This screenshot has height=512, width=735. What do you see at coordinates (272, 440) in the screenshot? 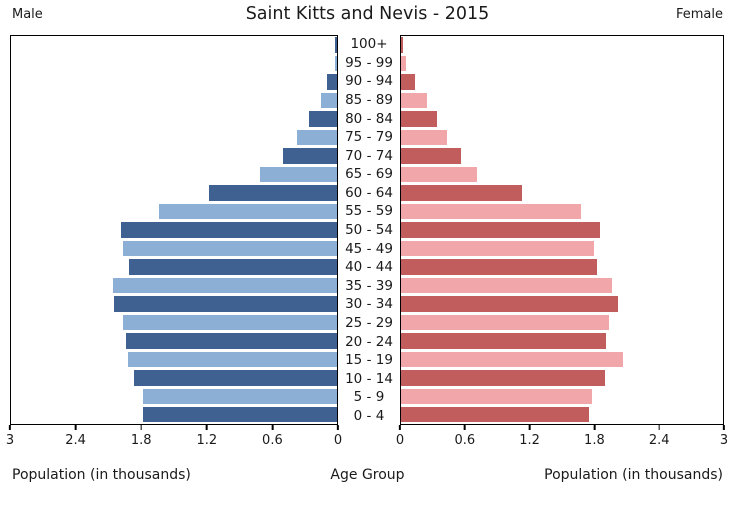
I see `axis-tick-label: 0.6` at bounding box center [272, 440].